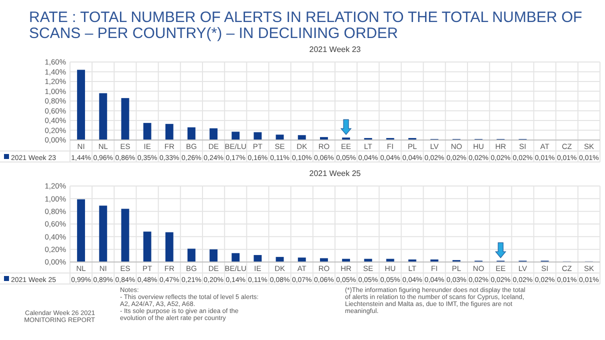  I want to click on chart-subtitle: 2021 Week 23, so click(335, 49).